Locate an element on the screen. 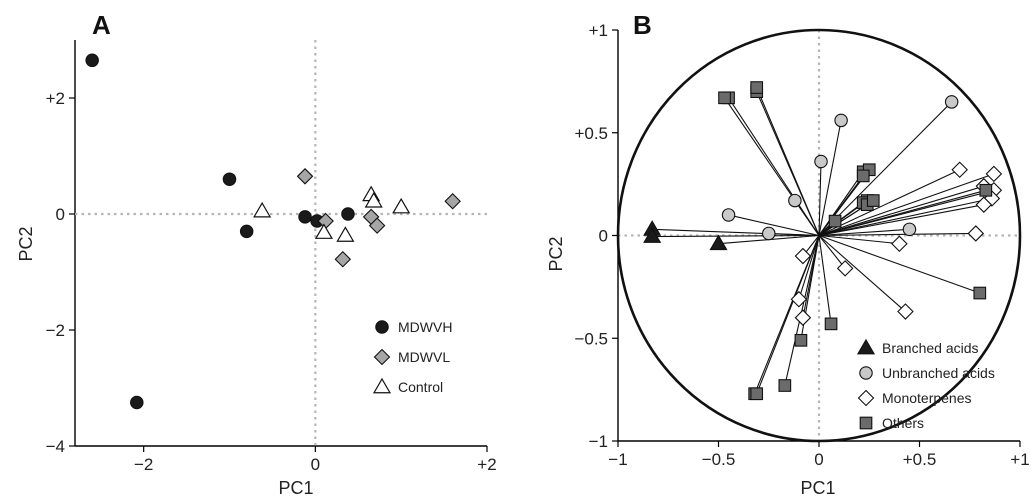  panel-b-y-tick-label: +0.5 is located at coordinates (591, 133).